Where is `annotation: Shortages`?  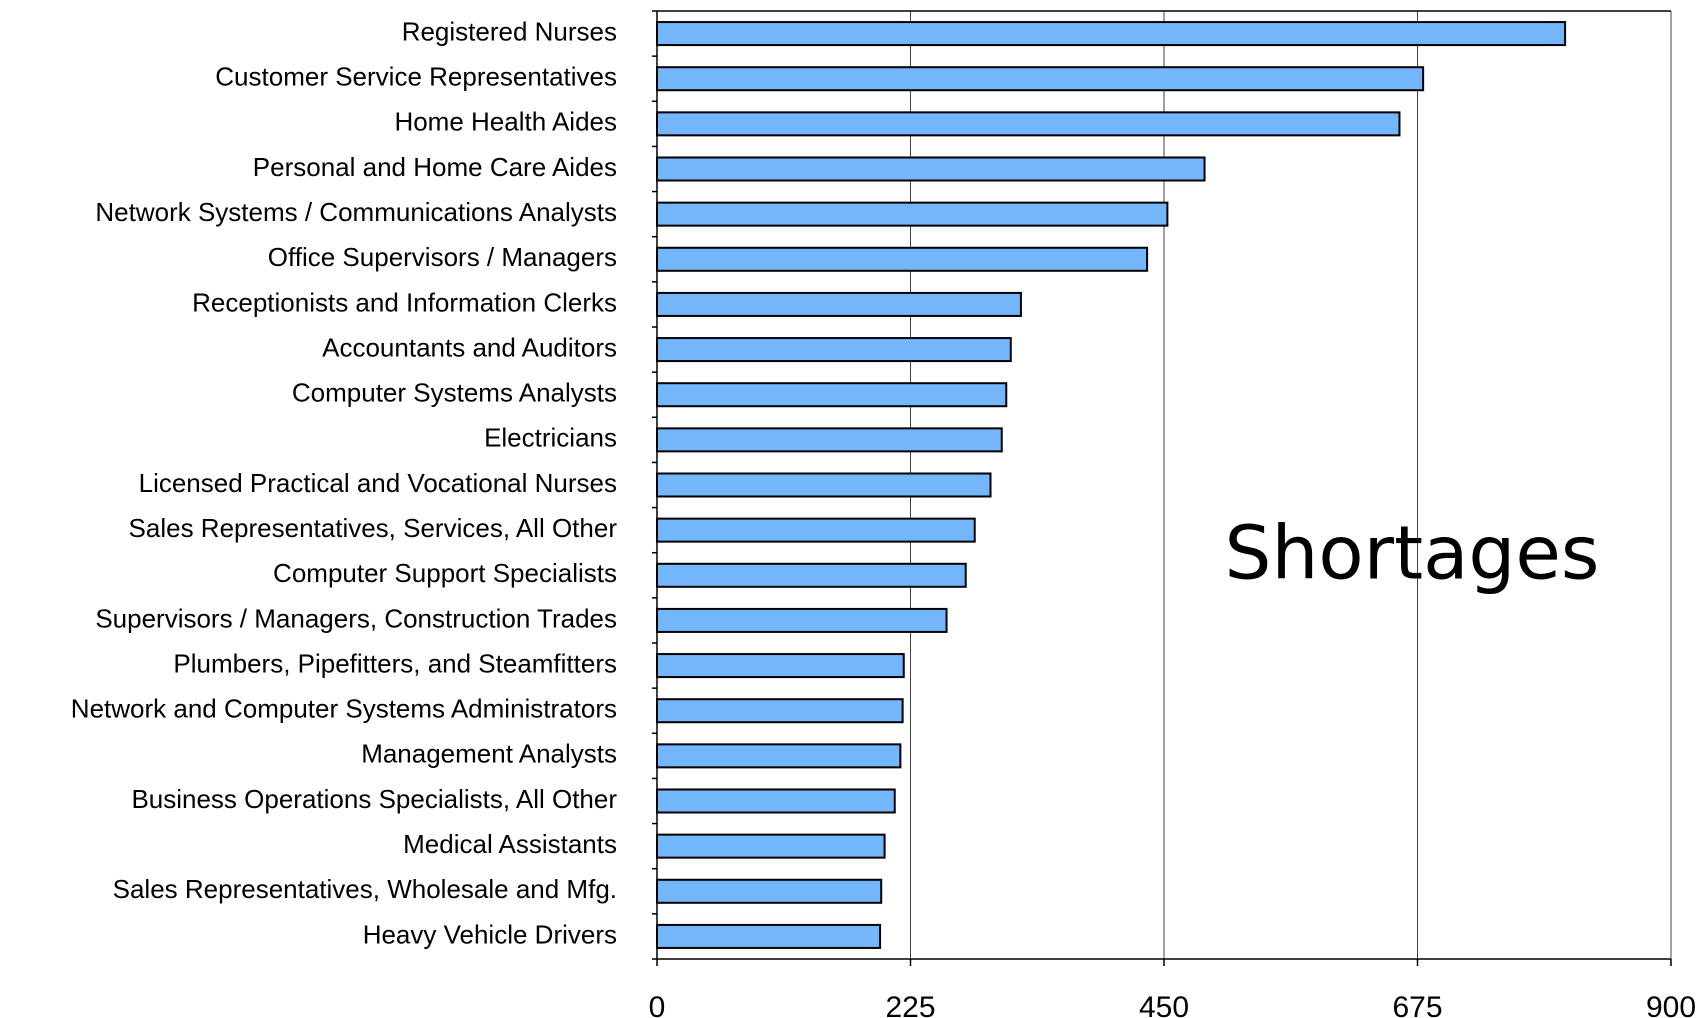
annotation: Shortages is located at coordinates (1412, 554).